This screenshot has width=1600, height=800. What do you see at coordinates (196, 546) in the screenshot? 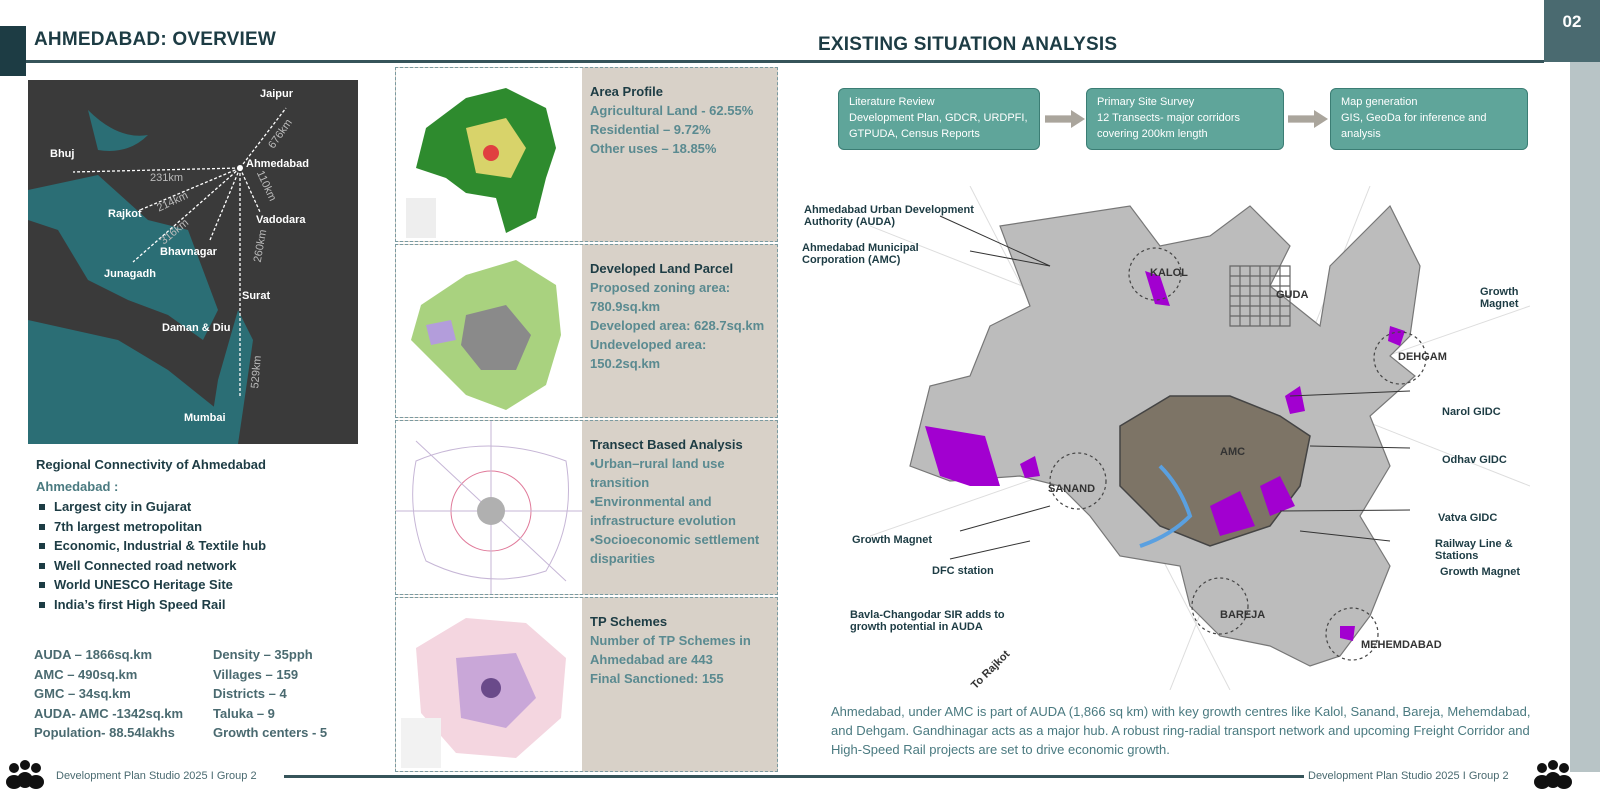
I see `bullet-item: Economic, Industrial & Textile hub` at bounding box center [196, 546].